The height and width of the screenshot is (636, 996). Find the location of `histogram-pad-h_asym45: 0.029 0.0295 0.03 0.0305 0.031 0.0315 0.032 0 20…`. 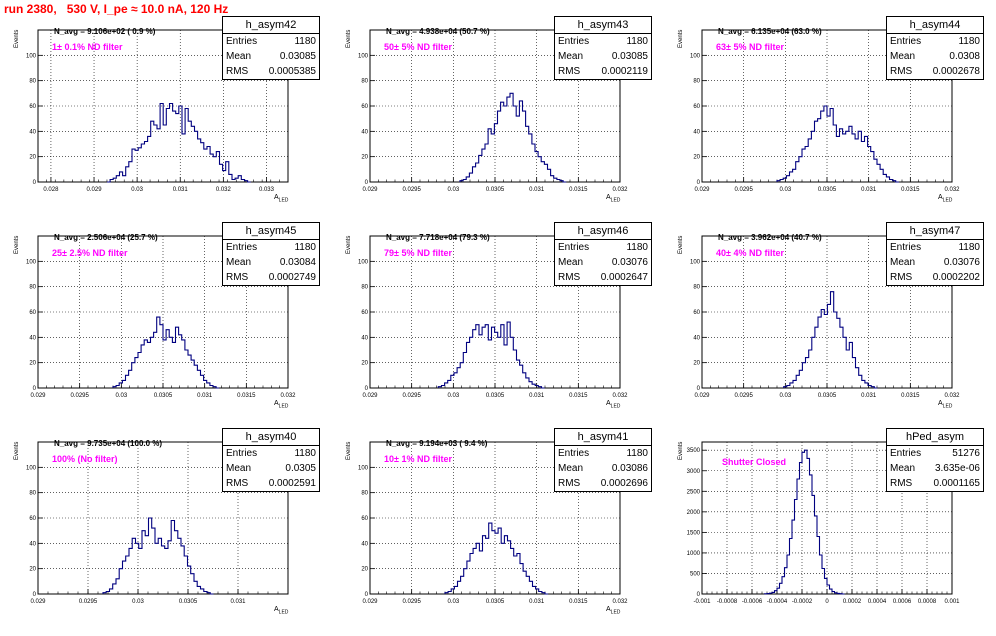

histogram-pad-h_asym45: 0.029 0.0295 0.03 0.0305 0.031 0.0315 0.032 0 20… is located at coordinates (165, 326).